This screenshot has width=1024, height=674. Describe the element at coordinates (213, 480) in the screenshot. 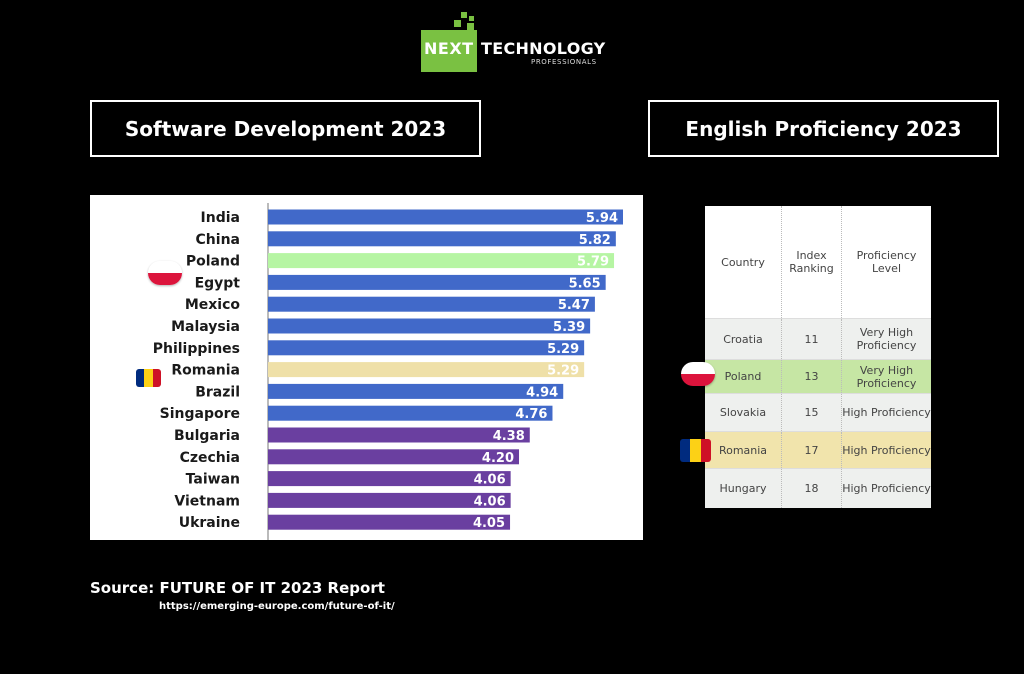

I see `category-label: Taiwan` at that location.